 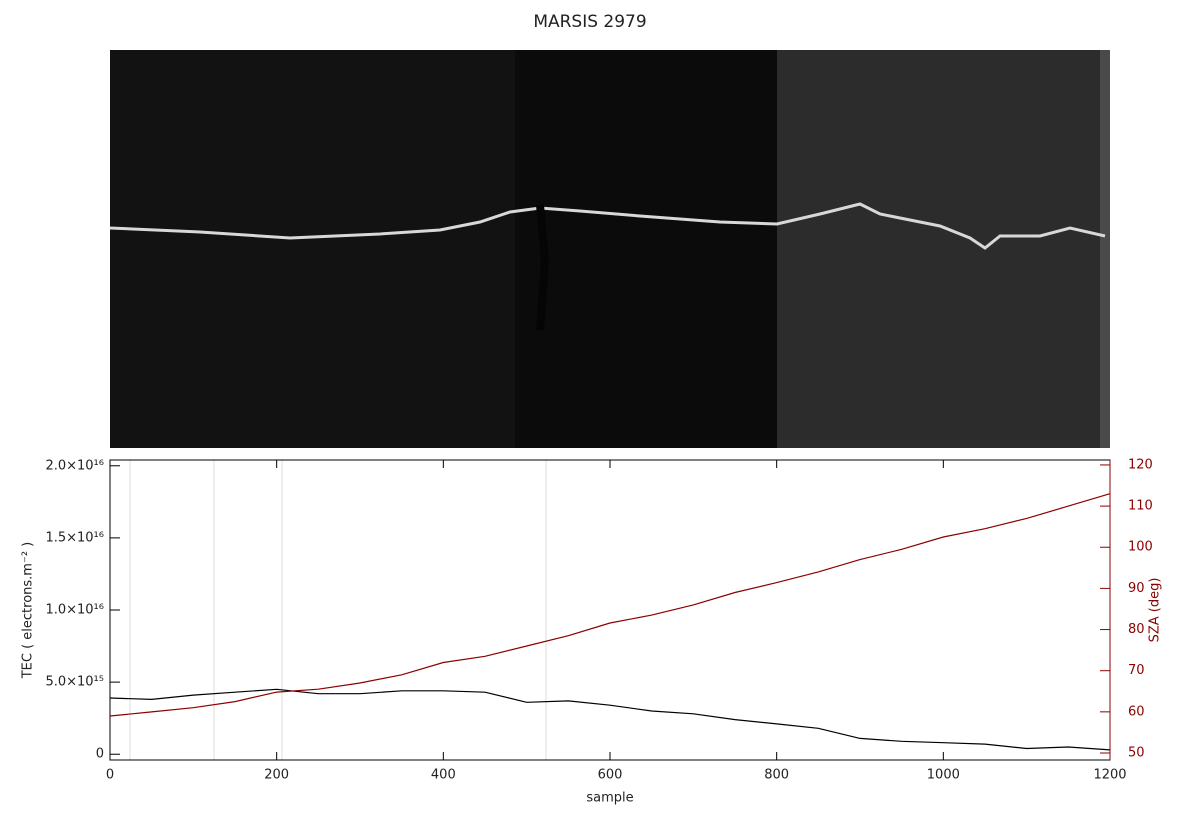 I want to click on radargram-bright-band, so click(x=941, y=249).